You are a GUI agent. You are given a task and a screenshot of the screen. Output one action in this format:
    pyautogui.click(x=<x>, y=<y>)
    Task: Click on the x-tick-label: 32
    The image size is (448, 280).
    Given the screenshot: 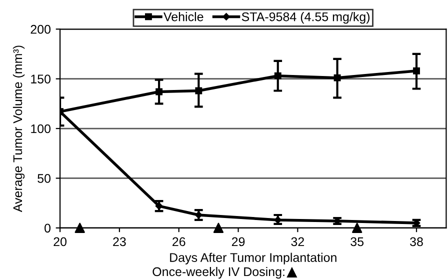 What is the action you would take?
    pyautogui.click(x=297, y=241)
    